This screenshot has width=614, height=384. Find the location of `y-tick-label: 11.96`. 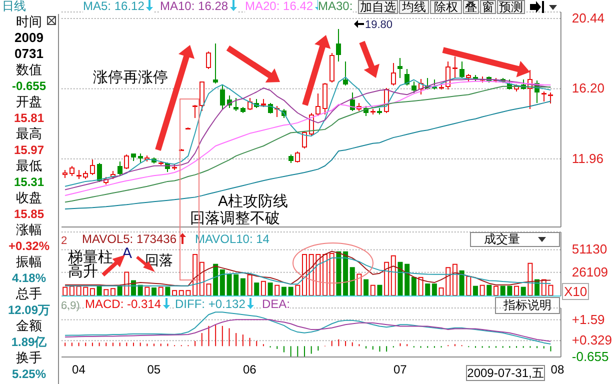

y-tick-label: 11.96 is located at coordinates (588, 158).